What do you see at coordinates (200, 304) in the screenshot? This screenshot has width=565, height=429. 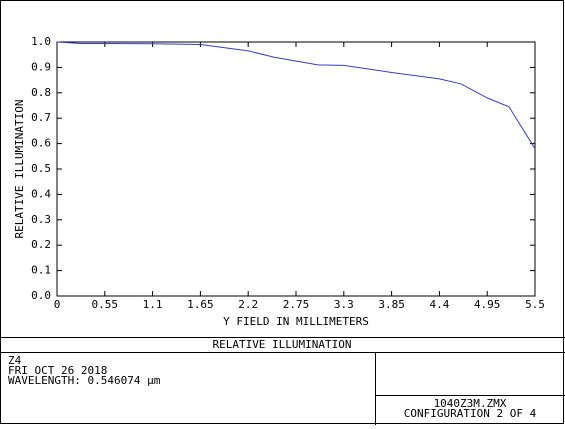 I see `x-tick-label: 1.65` at bounding box center [200, 304].